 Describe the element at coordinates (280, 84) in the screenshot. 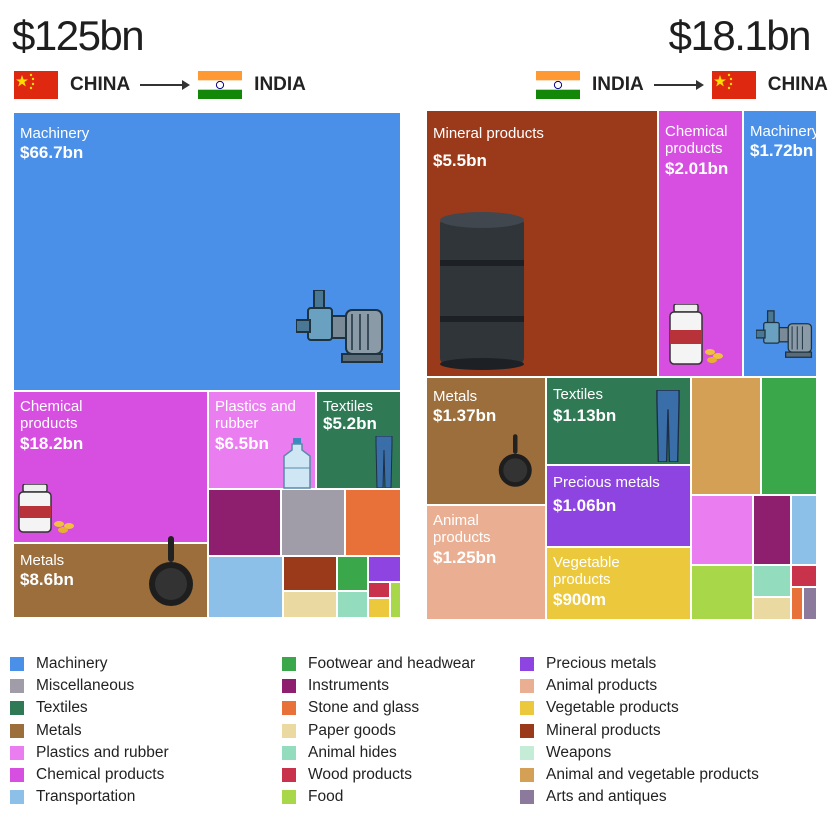

I see `left-to-country: INDIA` at that location.